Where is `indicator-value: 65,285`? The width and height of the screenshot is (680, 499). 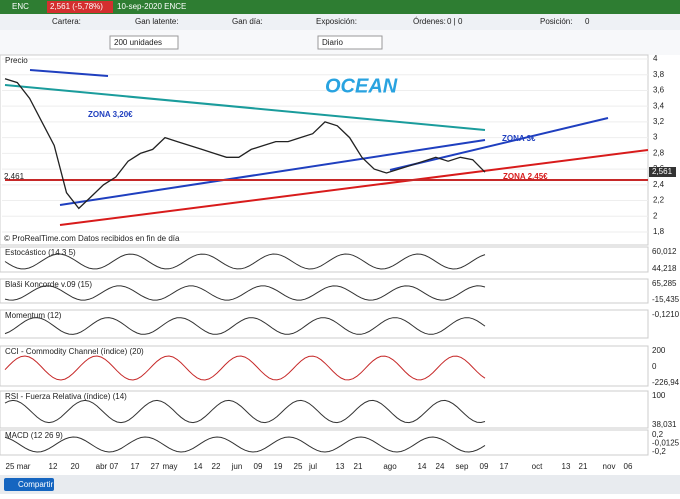
indicator-value: 65,285 is located at coordinates (664, 283).